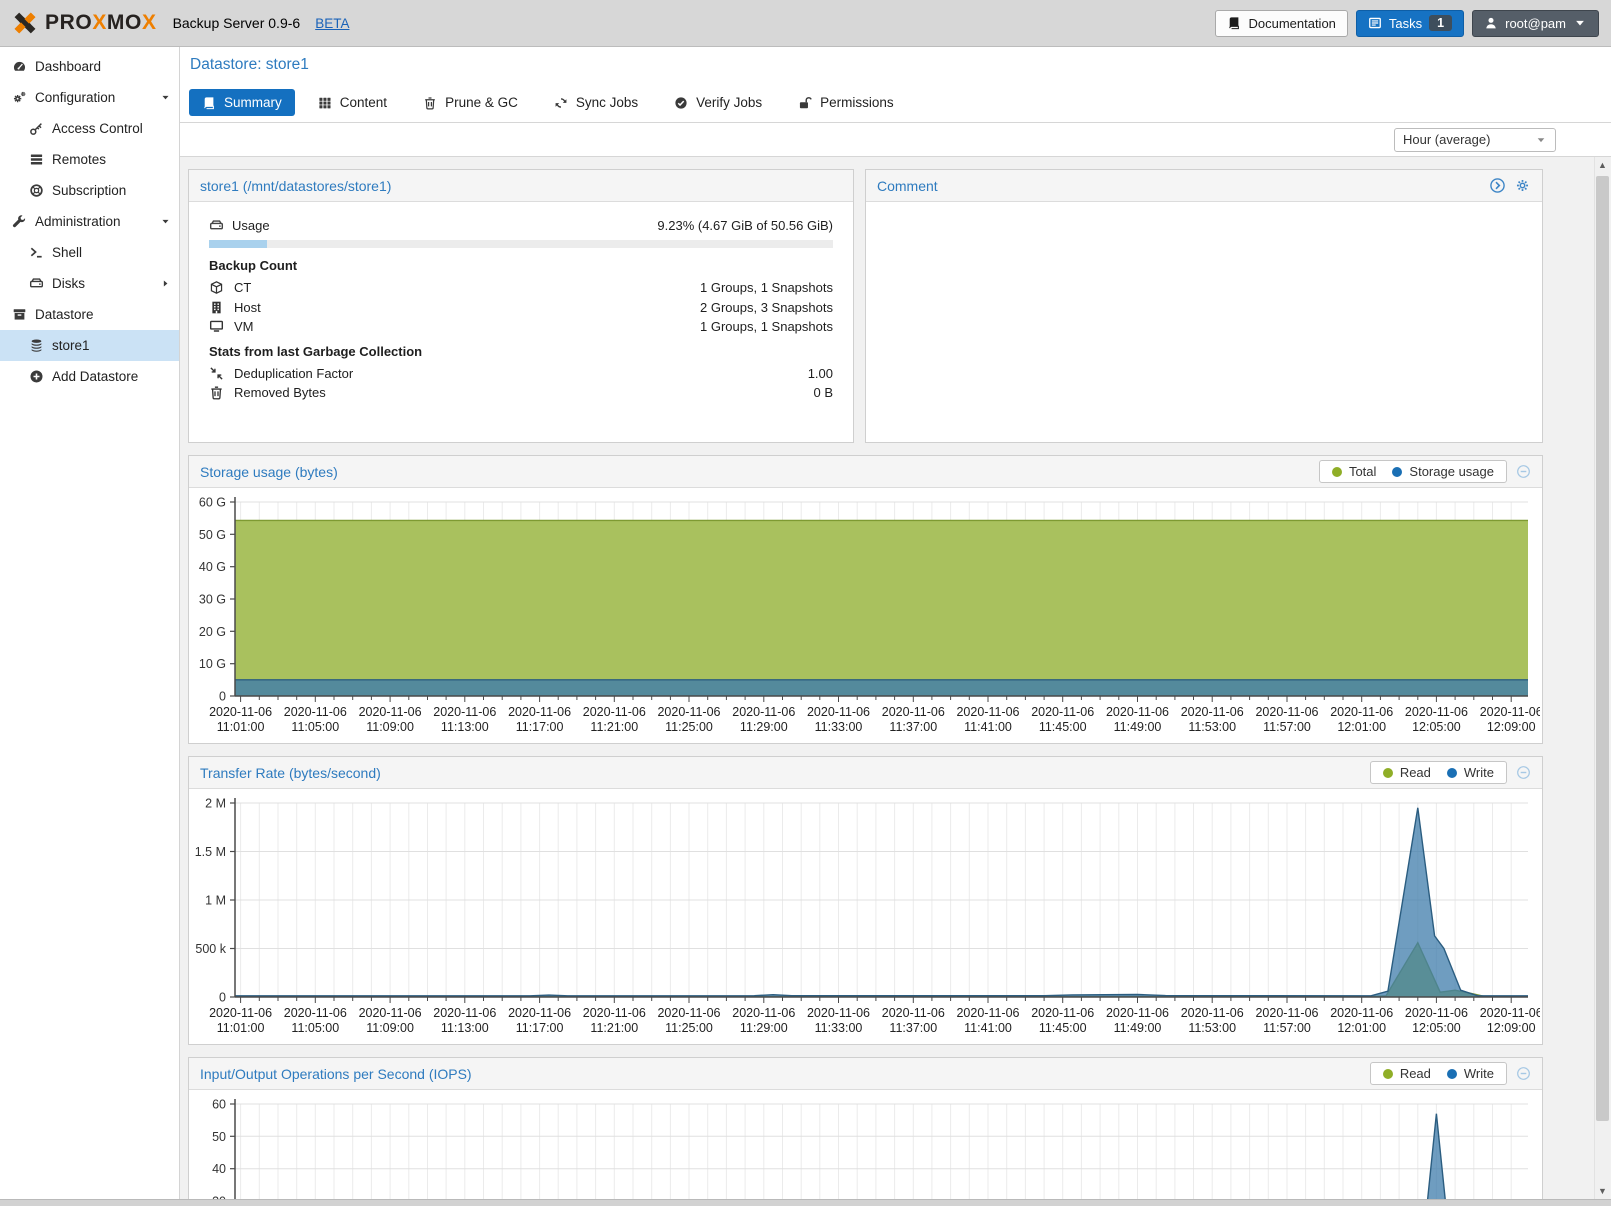 This screenshot has height=1206, width=1611. I want to click on svg-text: 500 k, so click(210, 949).